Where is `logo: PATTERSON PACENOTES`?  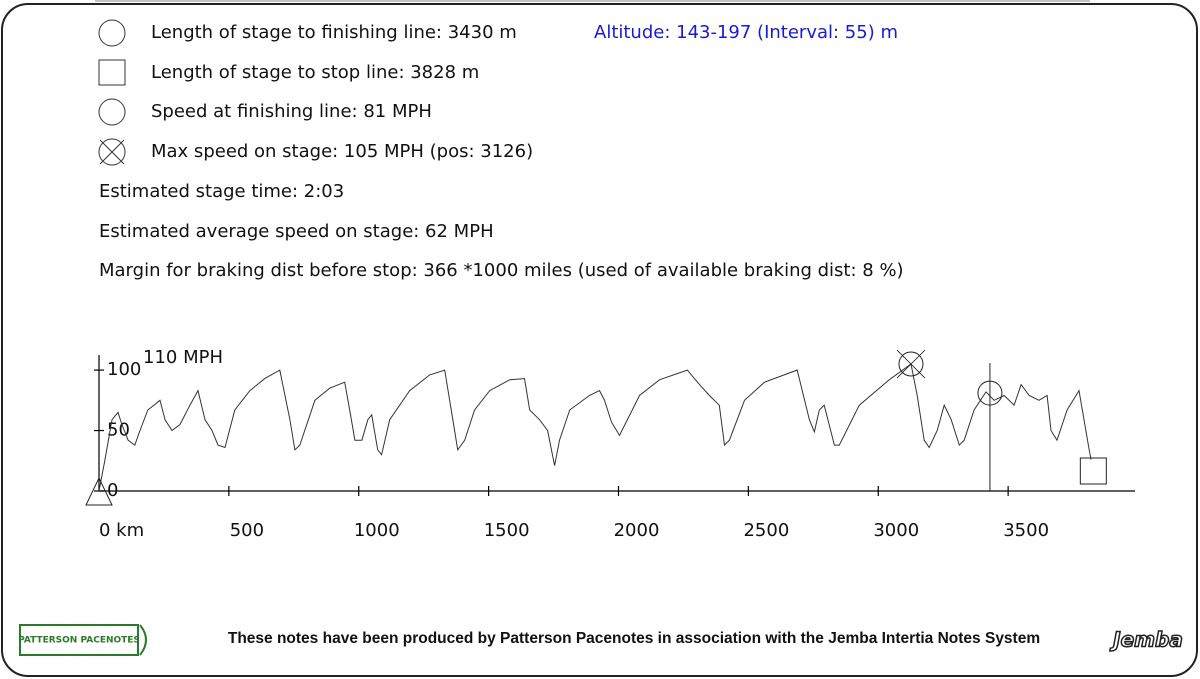
logo: PATTERSON PACENOTES is located at coordinates (82, 640).